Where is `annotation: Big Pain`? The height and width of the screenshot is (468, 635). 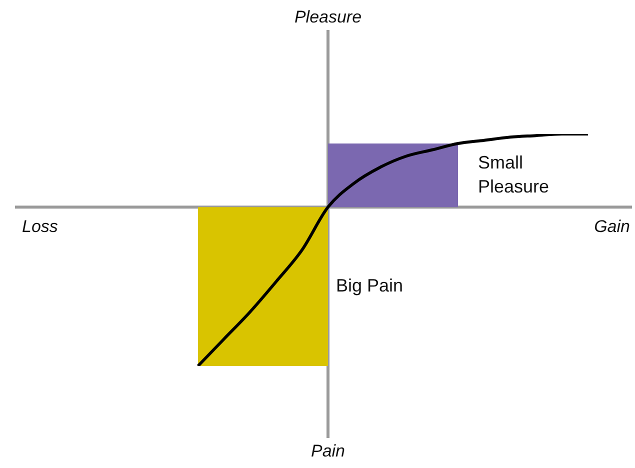
annotation: Big Pain is located at coordinates (370, 286).